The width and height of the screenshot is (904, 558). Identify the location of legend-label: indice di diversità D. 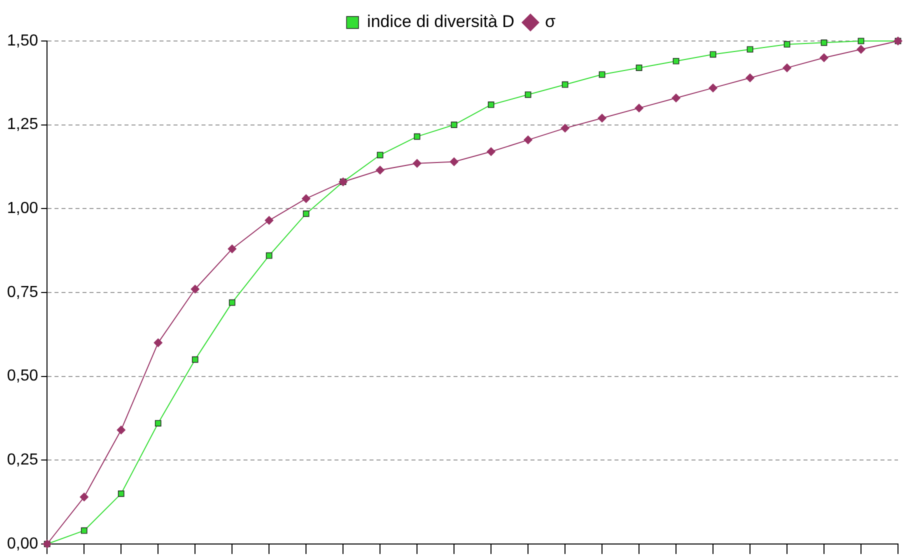
(440, 22).